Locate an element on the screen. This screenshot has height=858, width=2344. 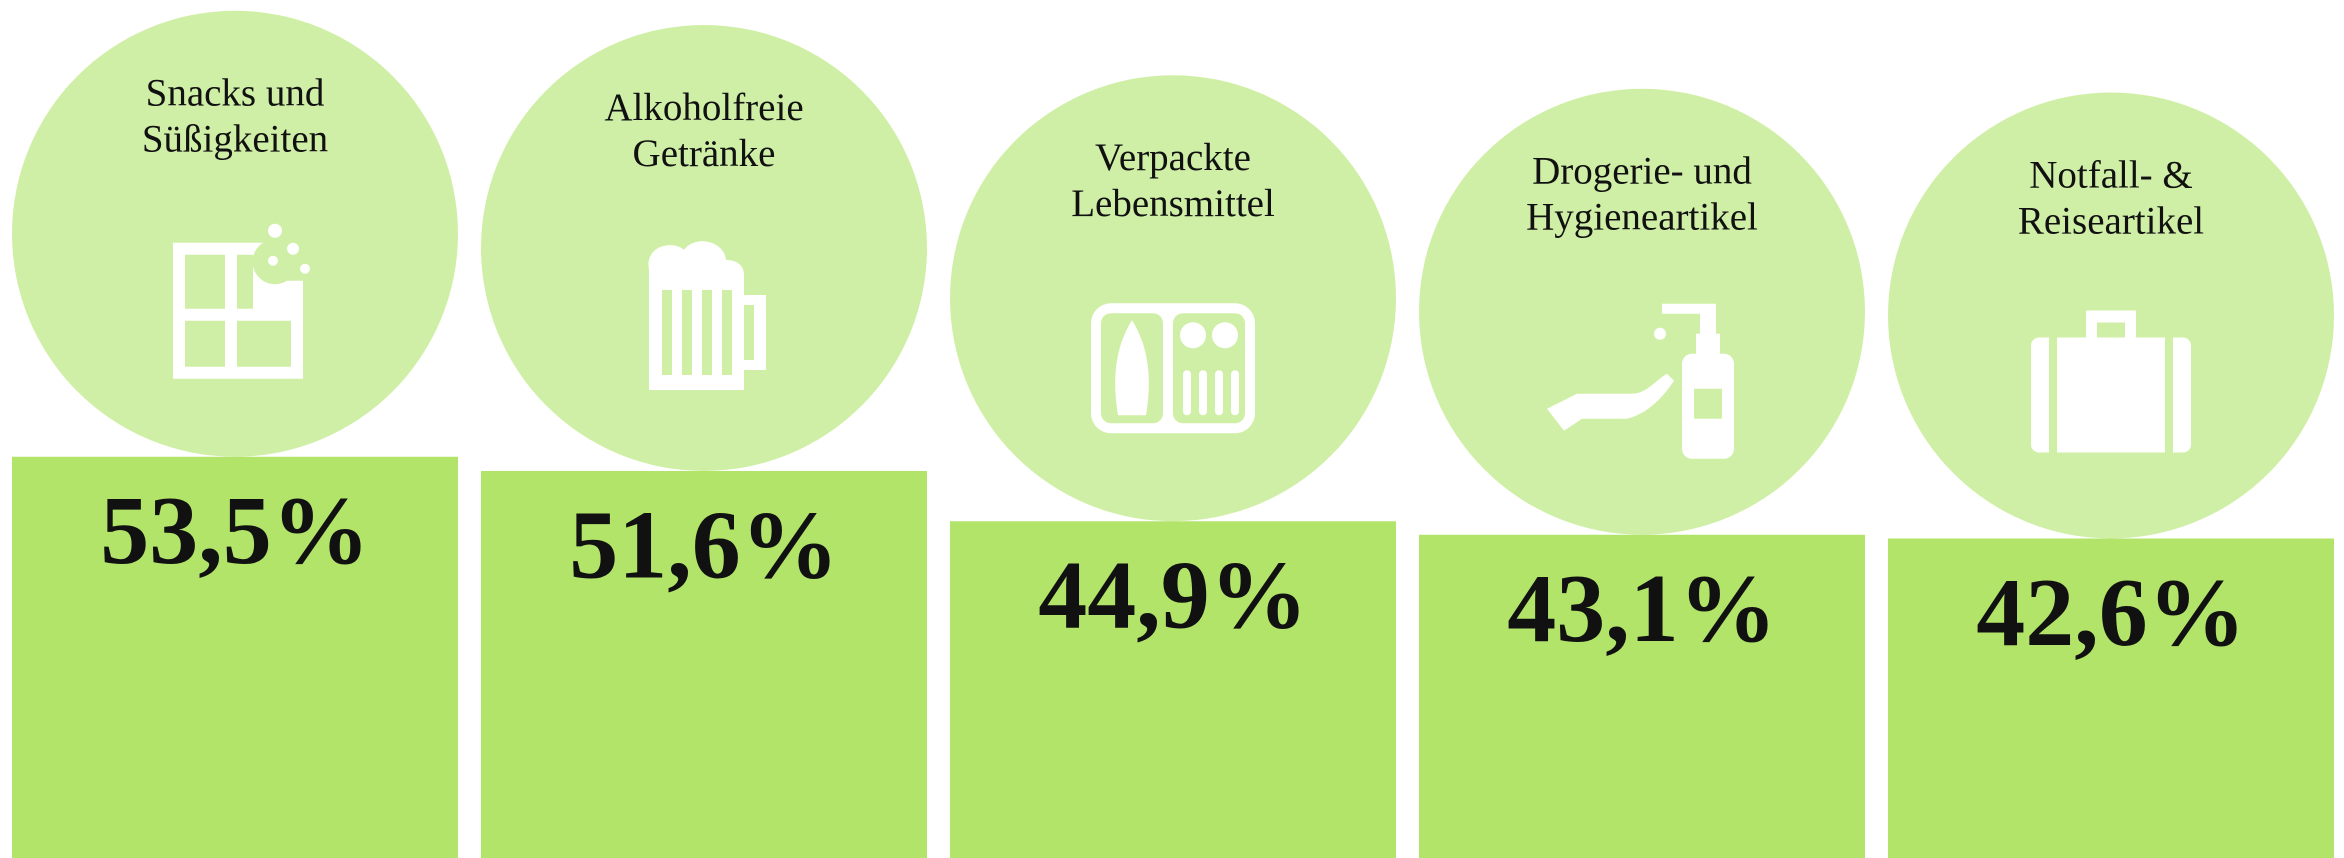
category-label: Hygieneartikel is located at coordinates (1642, 217).